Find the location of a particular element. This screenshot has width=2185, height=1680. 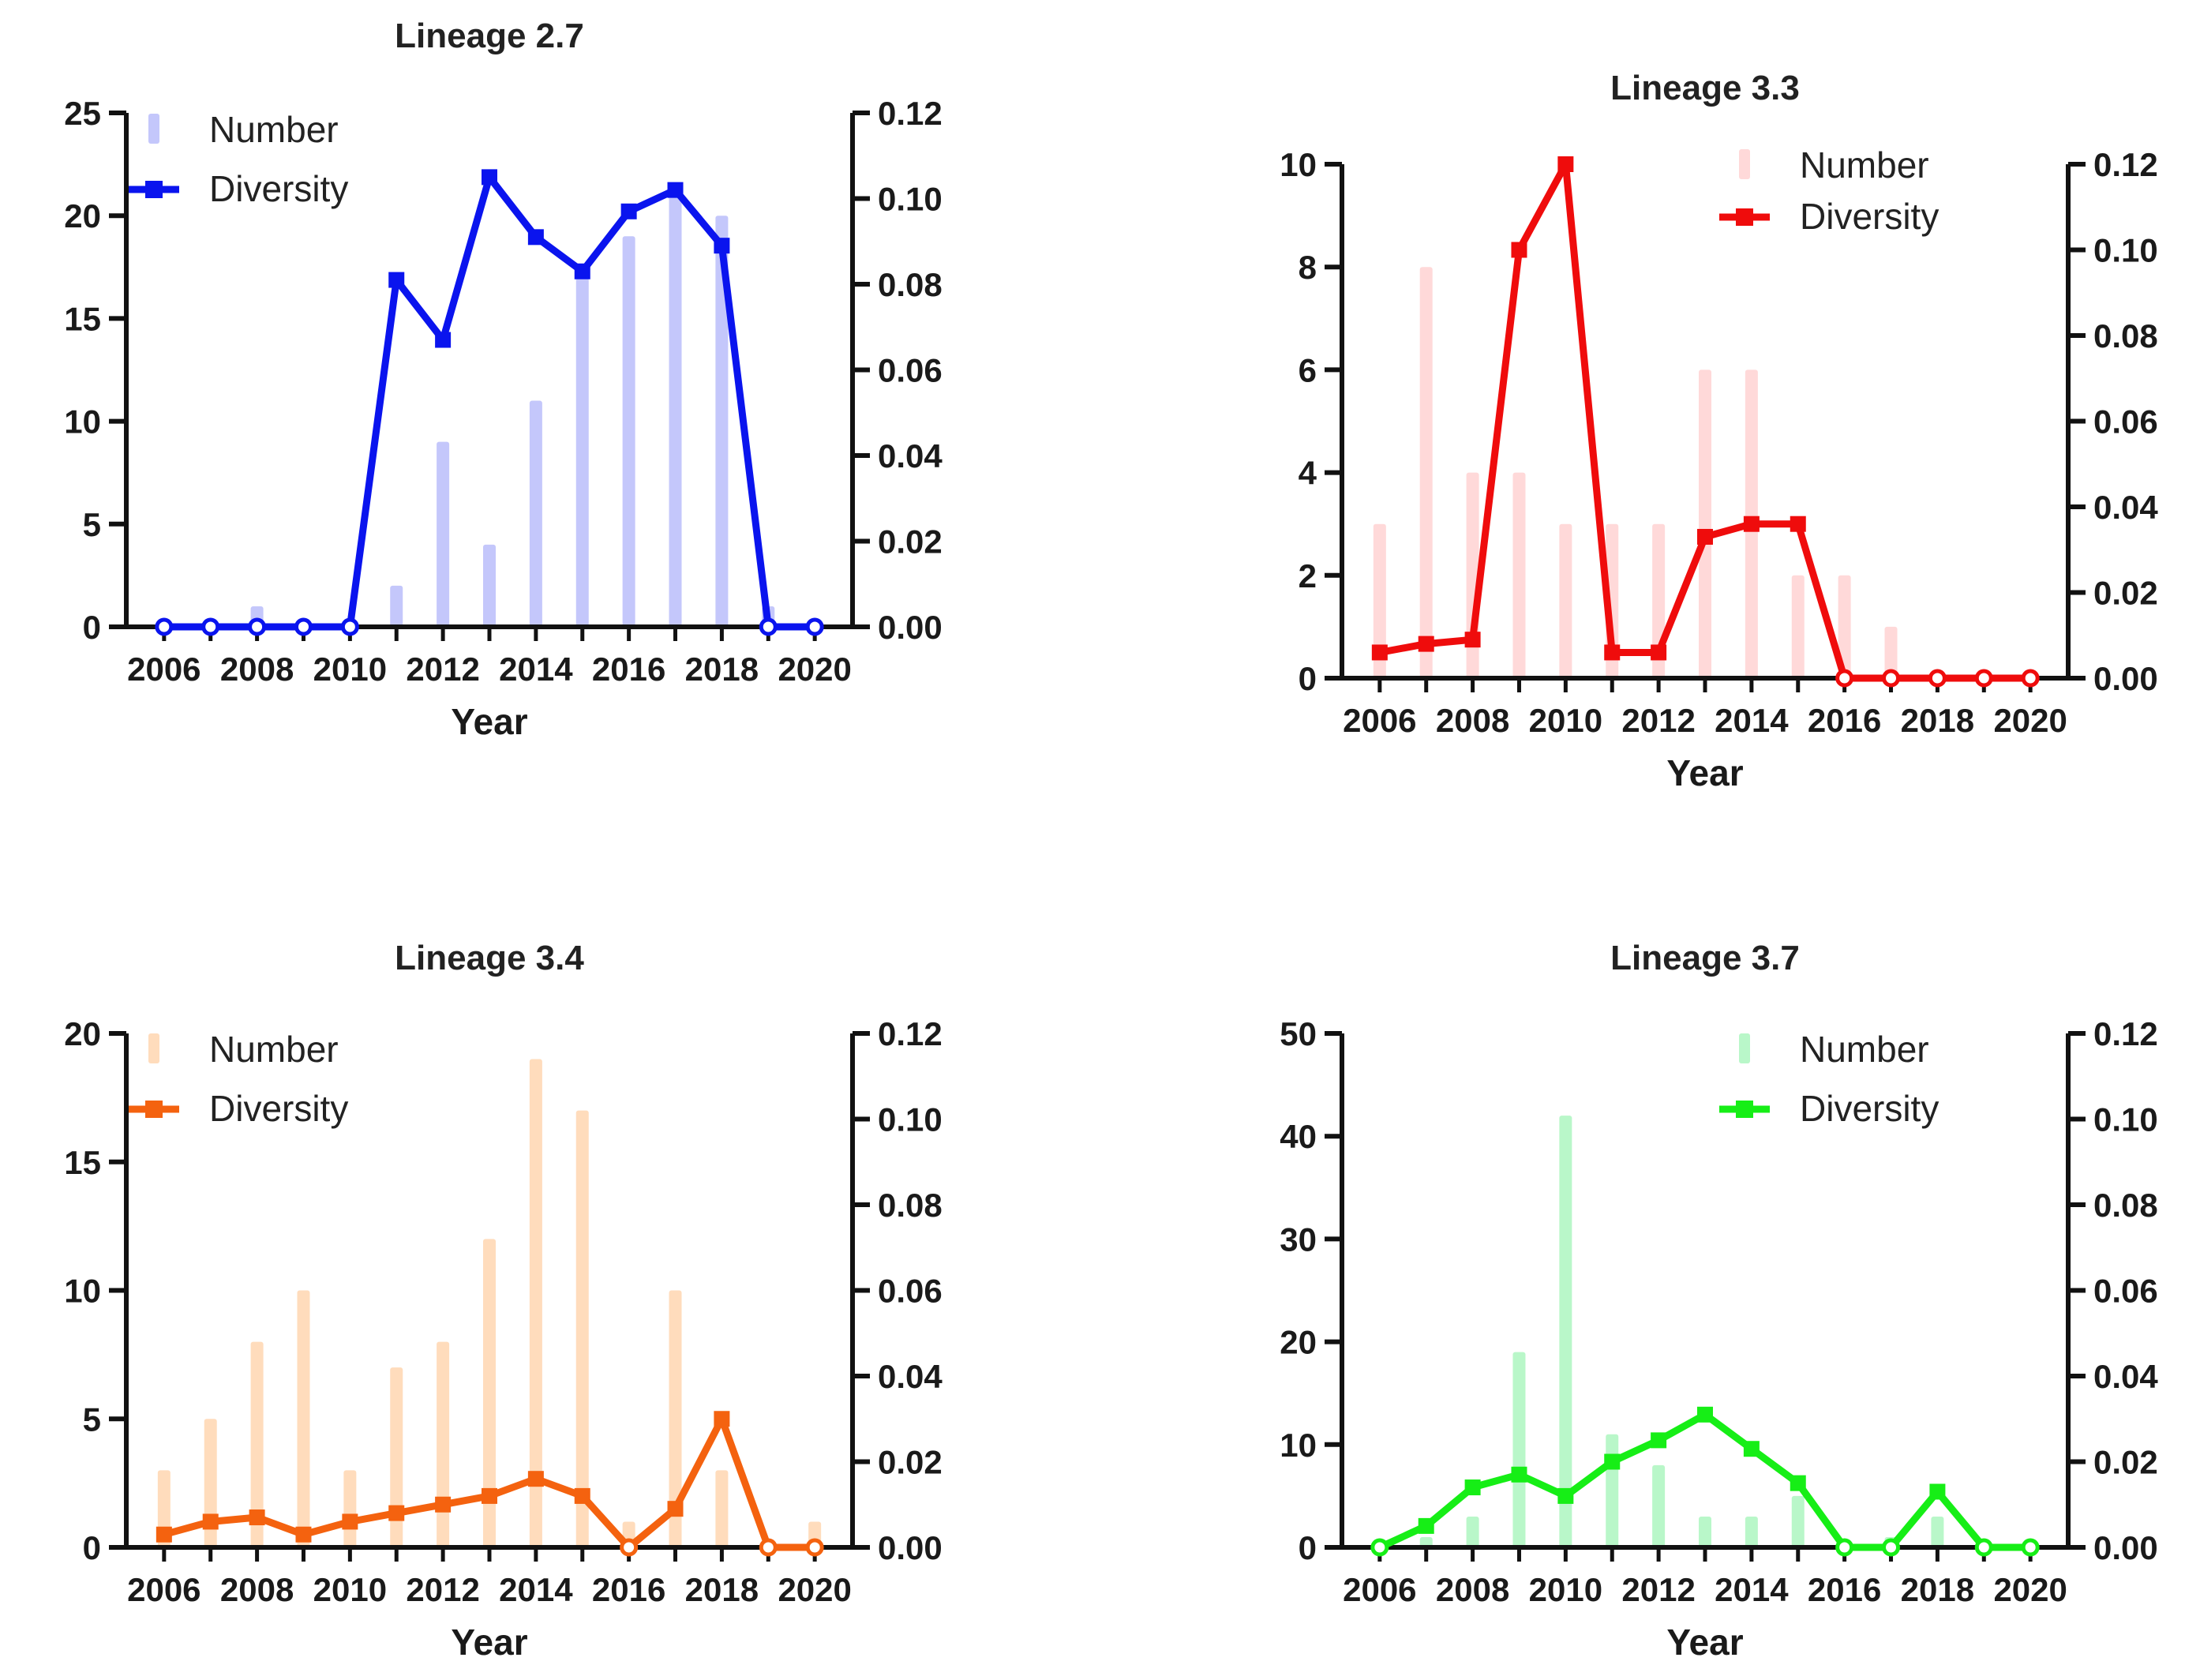

x-tick-label: 2012 is located at coordinates (1658, 720).